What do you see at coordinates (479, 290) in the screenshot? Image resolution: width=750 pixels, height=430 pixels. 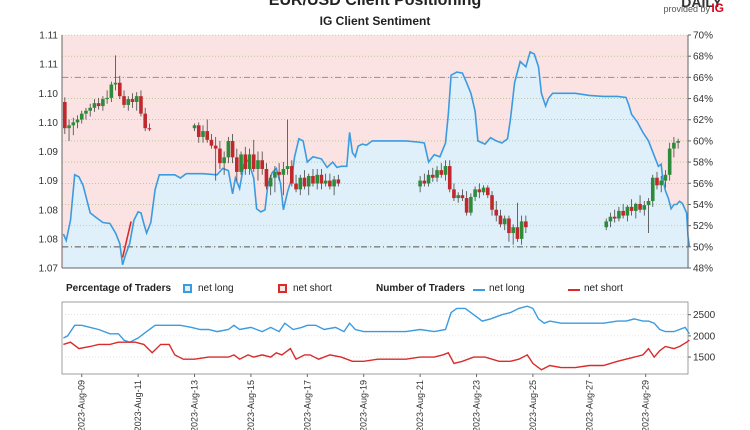 I see `legend-num-long-swatch` at bounding box center [479, 290].